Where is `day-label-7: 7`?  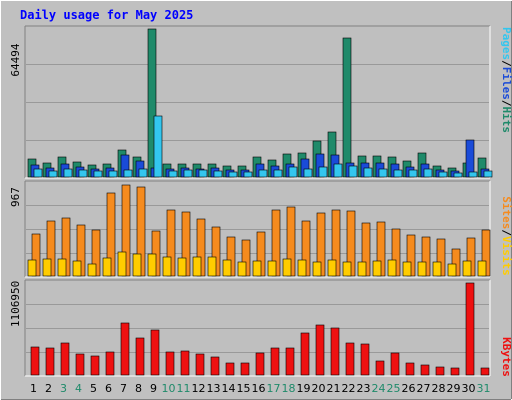 day-label-7: 7 is located at coordinates (123, 388).